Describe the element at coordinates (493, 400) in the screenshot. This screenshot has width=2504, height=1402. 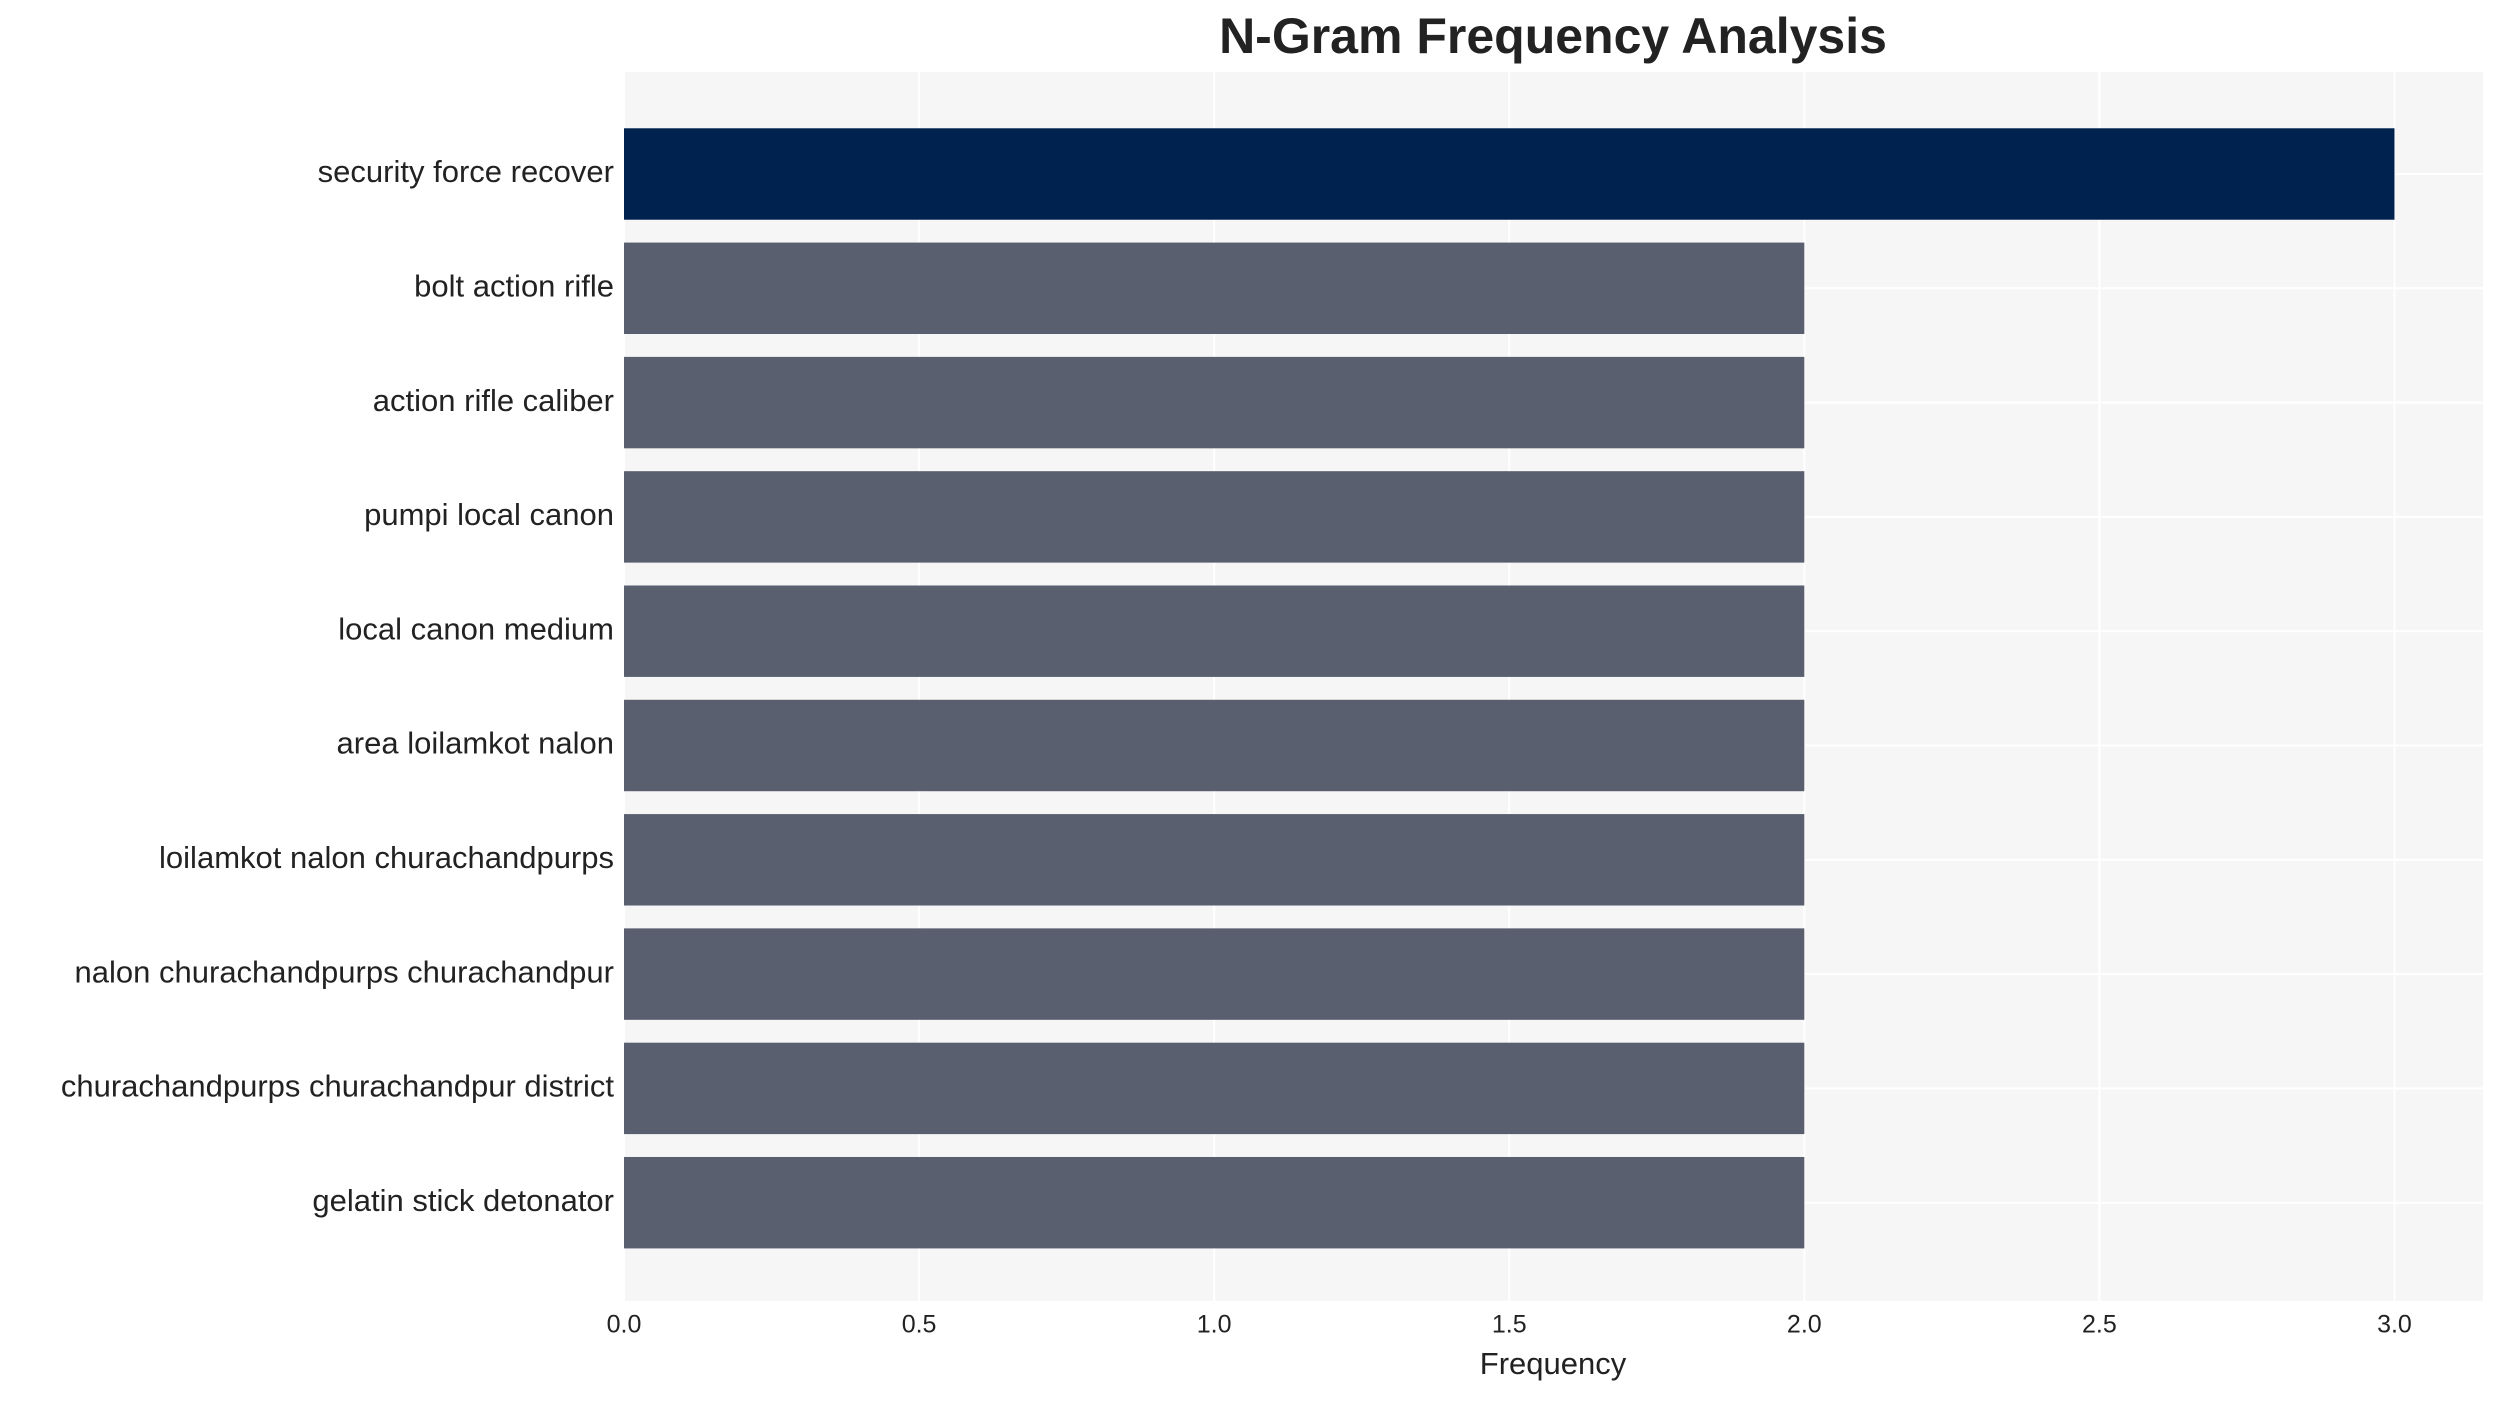
I see `y-tick-label: action rifle caliber` at that location.